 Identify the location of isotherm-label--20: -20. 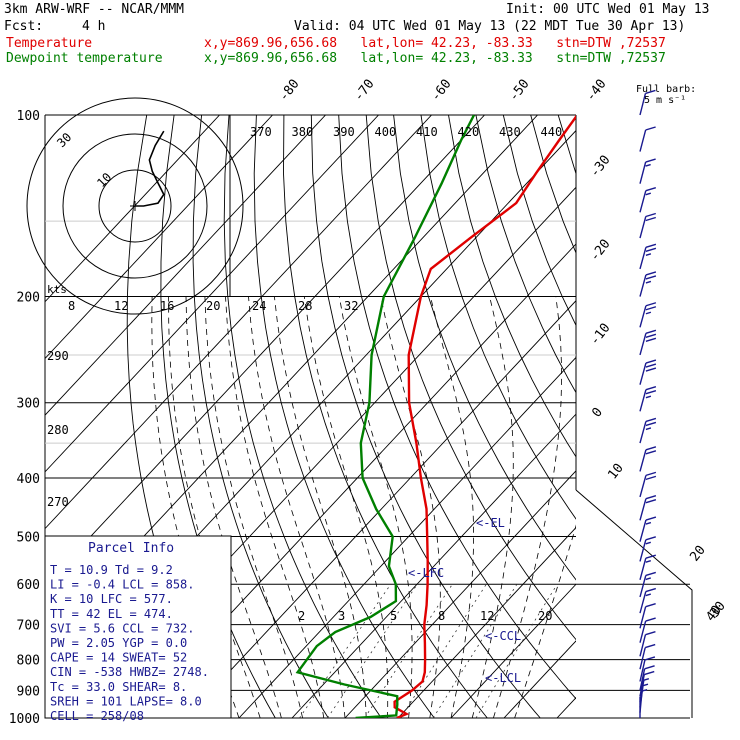
(600, 251).